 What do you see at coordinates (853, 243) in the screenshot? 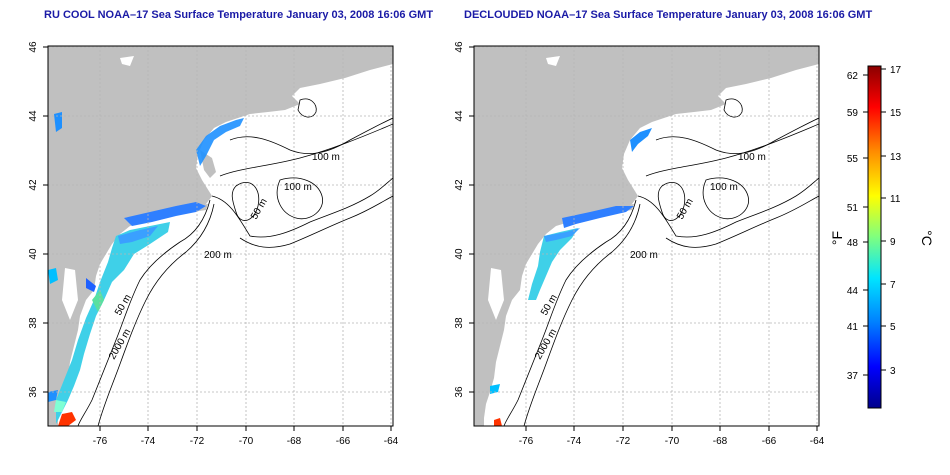
I see `colorbar-f-tick-4: 48` at bounding box center [853, 243].